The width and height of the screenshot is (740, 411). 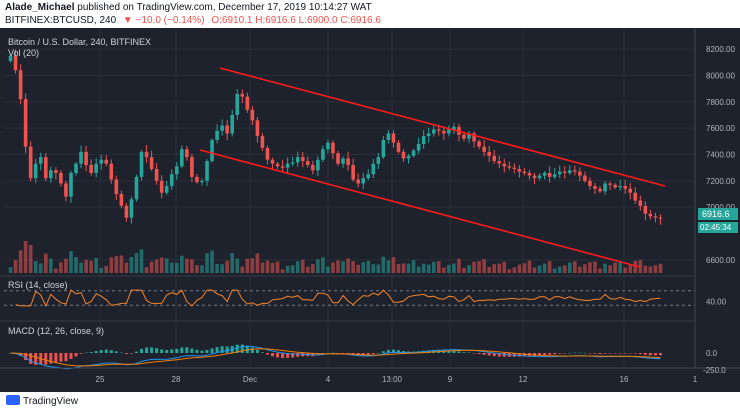 I want to click on ohlc-values: O:6910.1 H:6916.6 L:6900.0 C:6916.6, so click(x=296, y=20).